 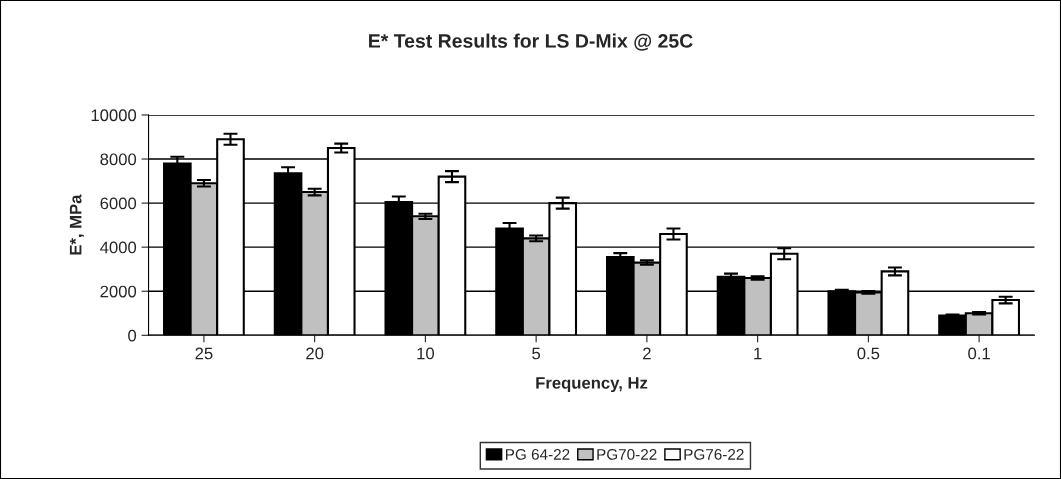 I want to click on x-tick-label: 25, so click(x=204, y=353).